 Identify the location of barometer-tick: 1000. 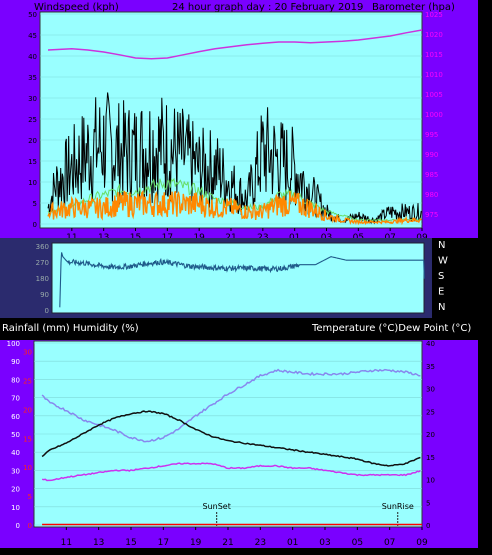
(434, 115).